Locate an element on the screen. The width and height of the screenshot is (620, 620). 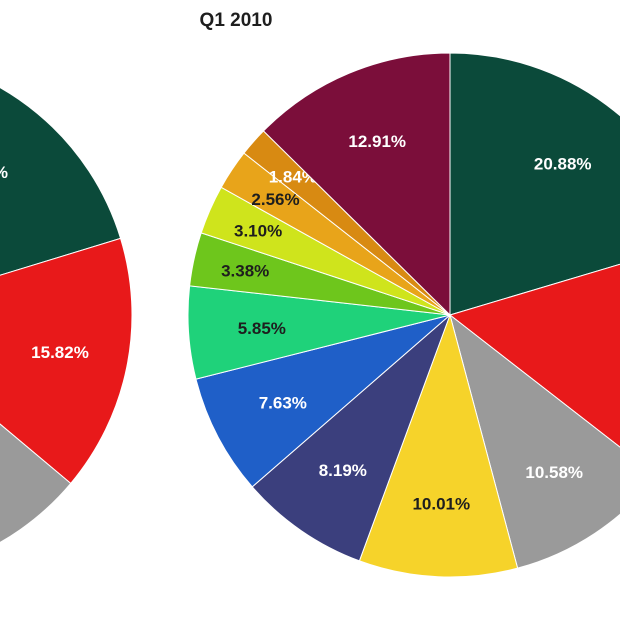
pie-slice-label: 15.82% is located at coordinates (60, 352).